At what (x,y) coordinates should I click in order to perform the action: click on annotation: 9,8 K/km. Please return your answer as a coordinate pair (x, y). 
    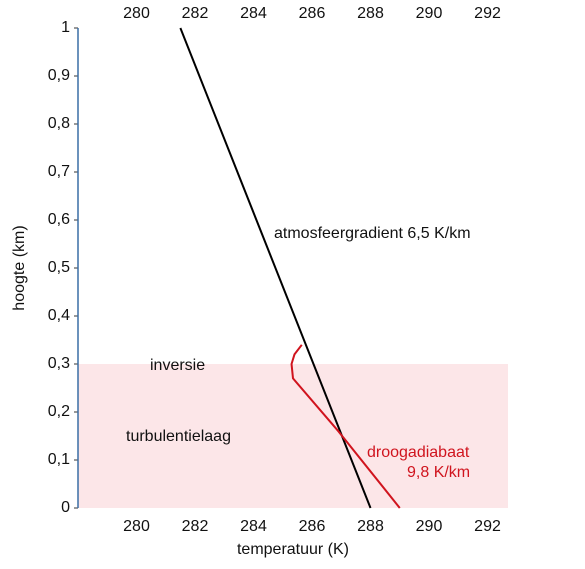
    Looking at the image, I should click on (438, 472).